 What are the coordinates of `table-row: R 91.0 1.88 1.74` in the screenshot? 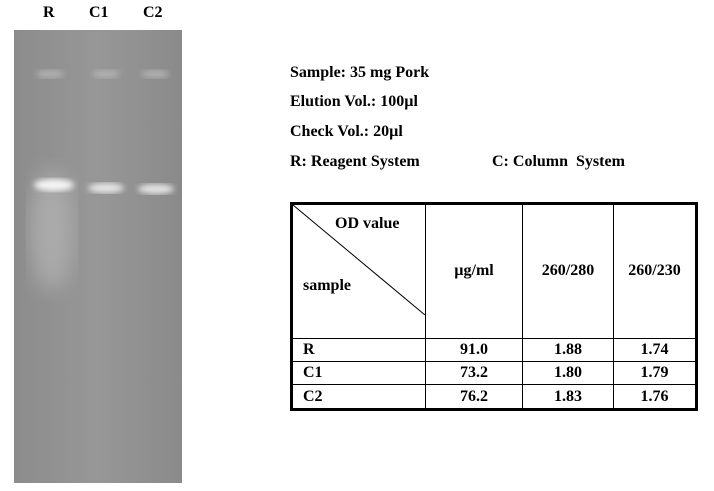 It's located at (494, 350).